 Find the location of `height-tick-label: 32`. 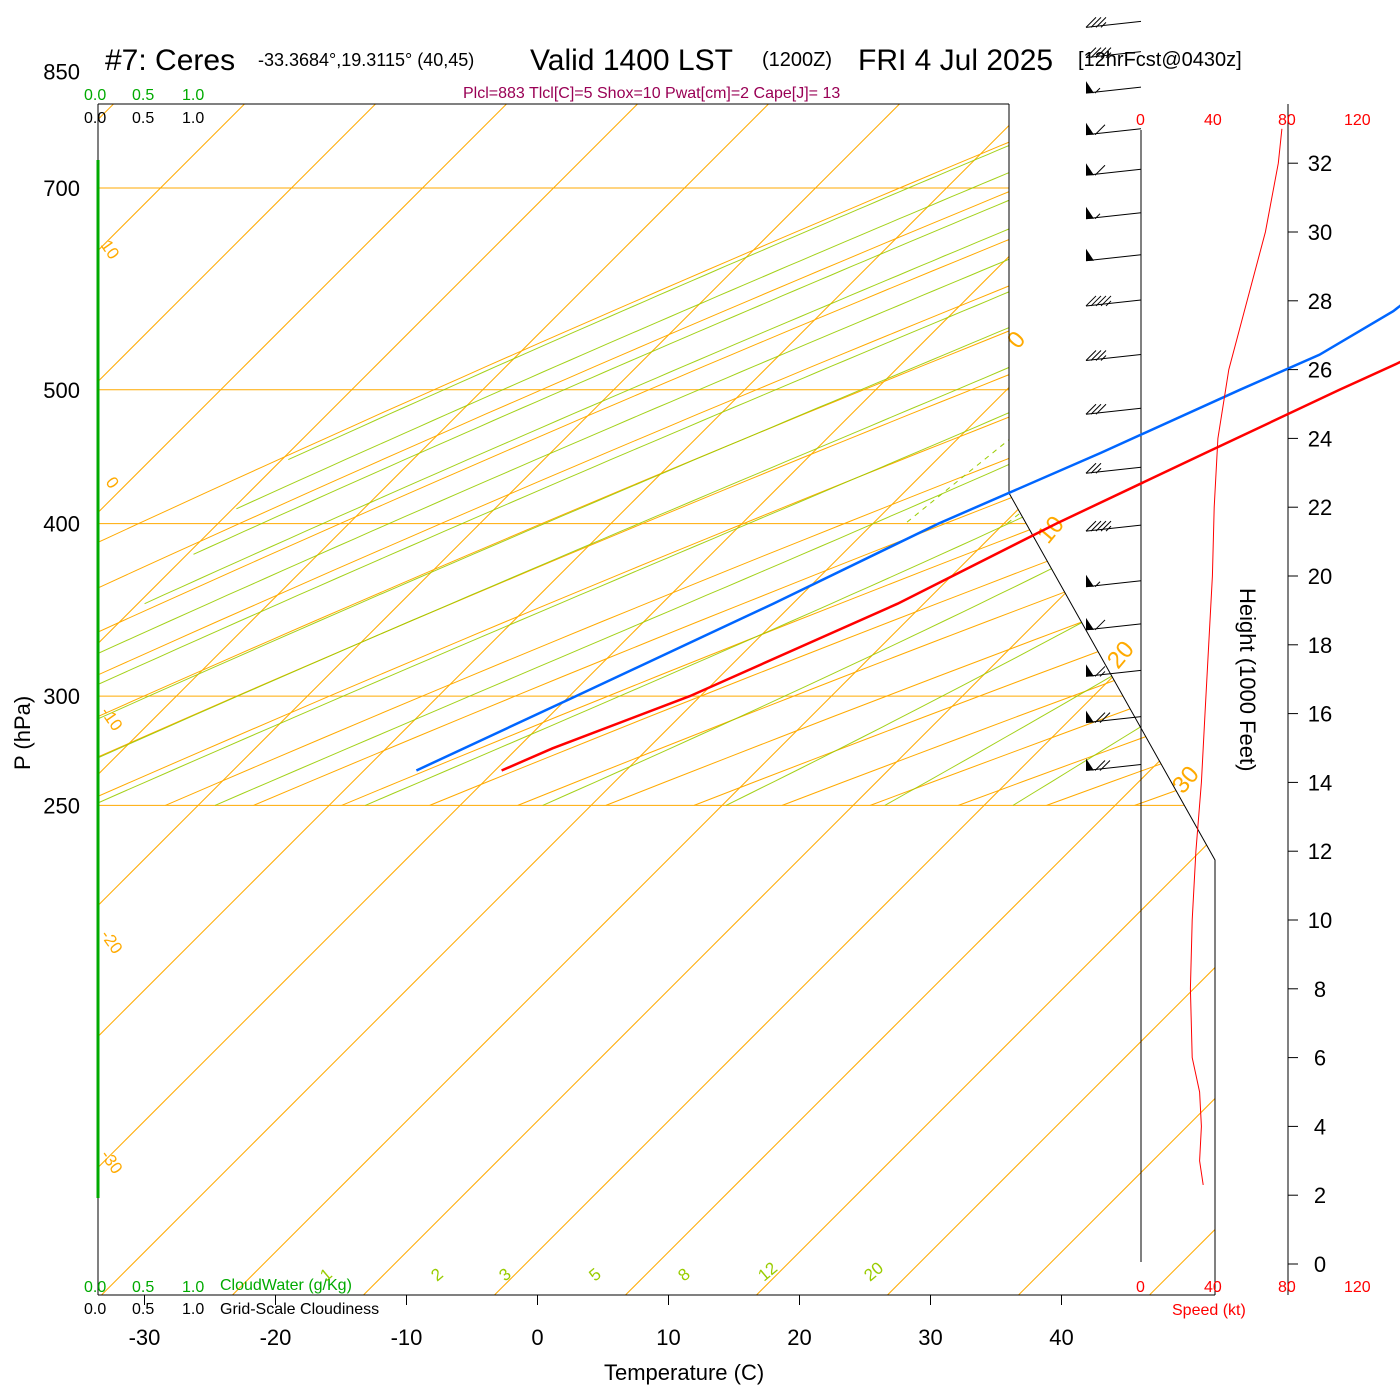

height-tick-label: 32 is located at coordinates (1320, 163).